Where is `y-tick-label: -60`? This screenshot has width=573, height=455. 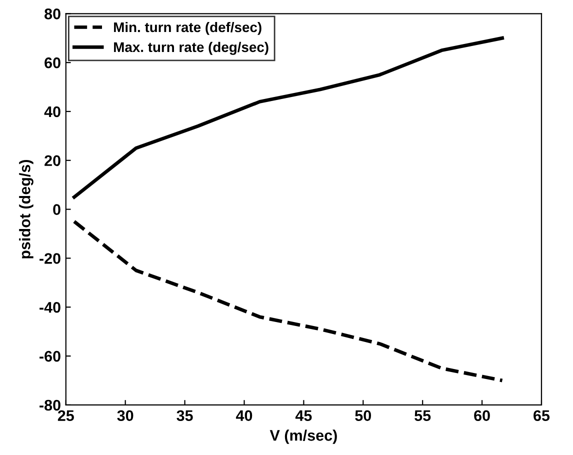 y-tick-label: -60 is located at coordinates (50, 356).